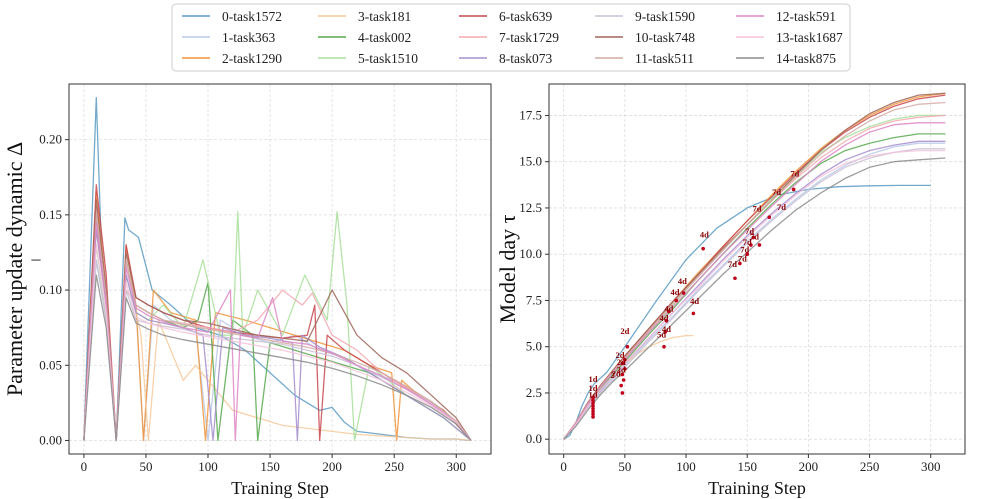 The width and height of the screenshot is (996, 499). What do you see at coordinates (50, 289) in the screenshot?
I see `left-y-tick-label: 0.10` at bounding box center [50, 289].